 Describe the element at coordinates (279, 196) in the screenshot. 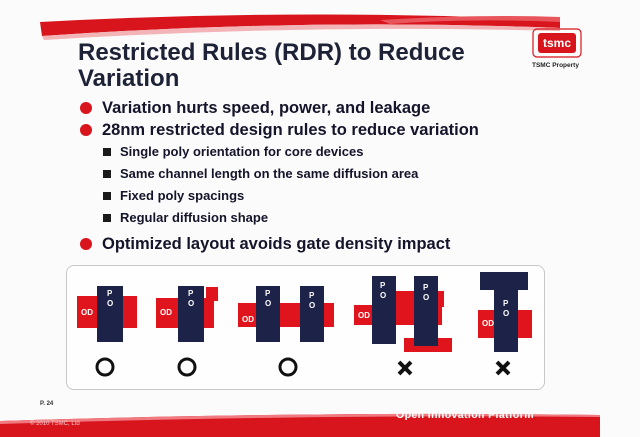

I see `sub-bullet-item: Fixed poly spacings` at that location.